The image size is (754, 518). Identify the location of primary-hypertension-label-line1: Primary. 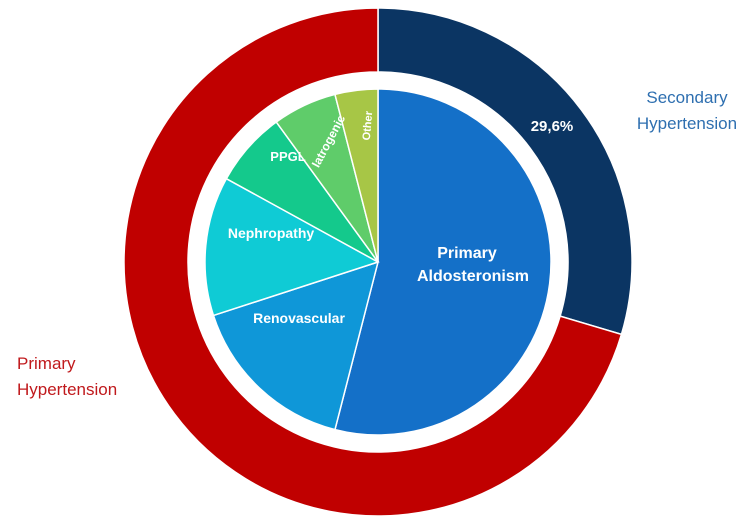
(46, 363).